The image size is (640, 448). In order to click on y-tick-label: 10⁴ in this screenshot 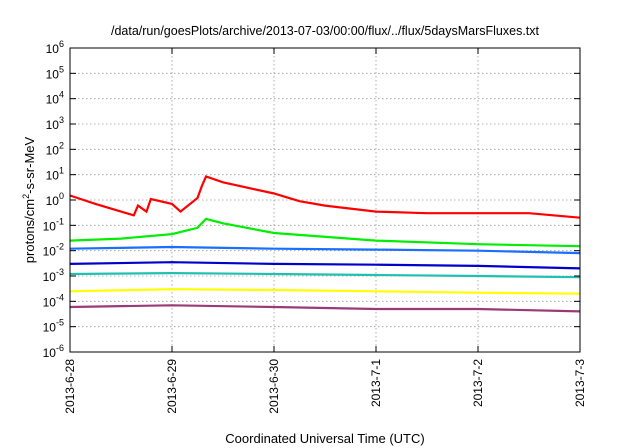, I will do `click(55, 98)`.